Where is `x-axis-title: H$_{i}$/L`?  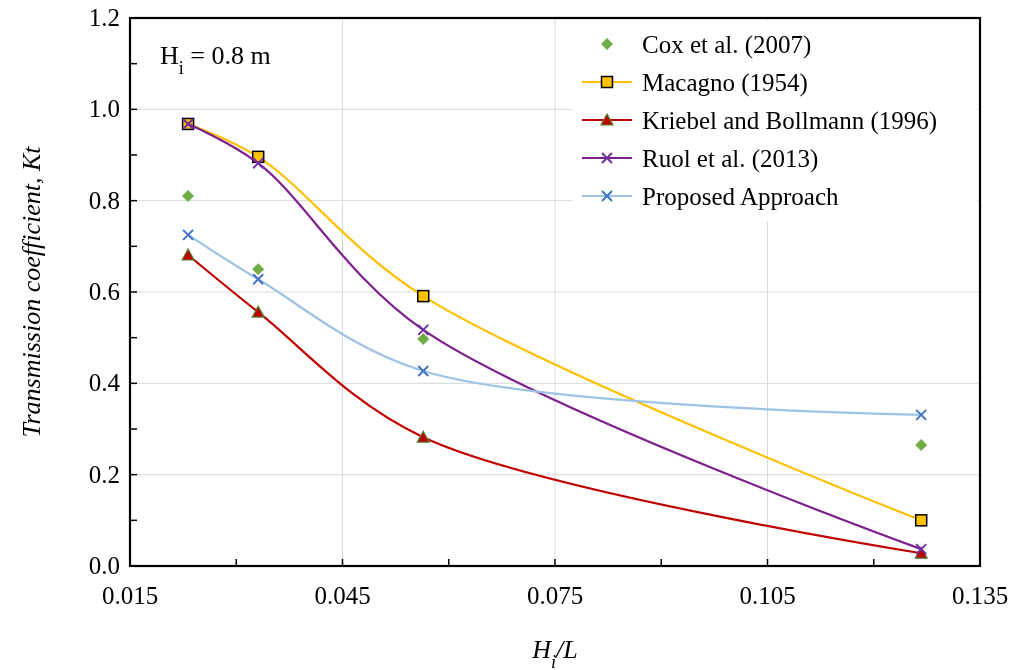
x-axis-title: H$_{i}$/L is located at coordinates (554, 652).